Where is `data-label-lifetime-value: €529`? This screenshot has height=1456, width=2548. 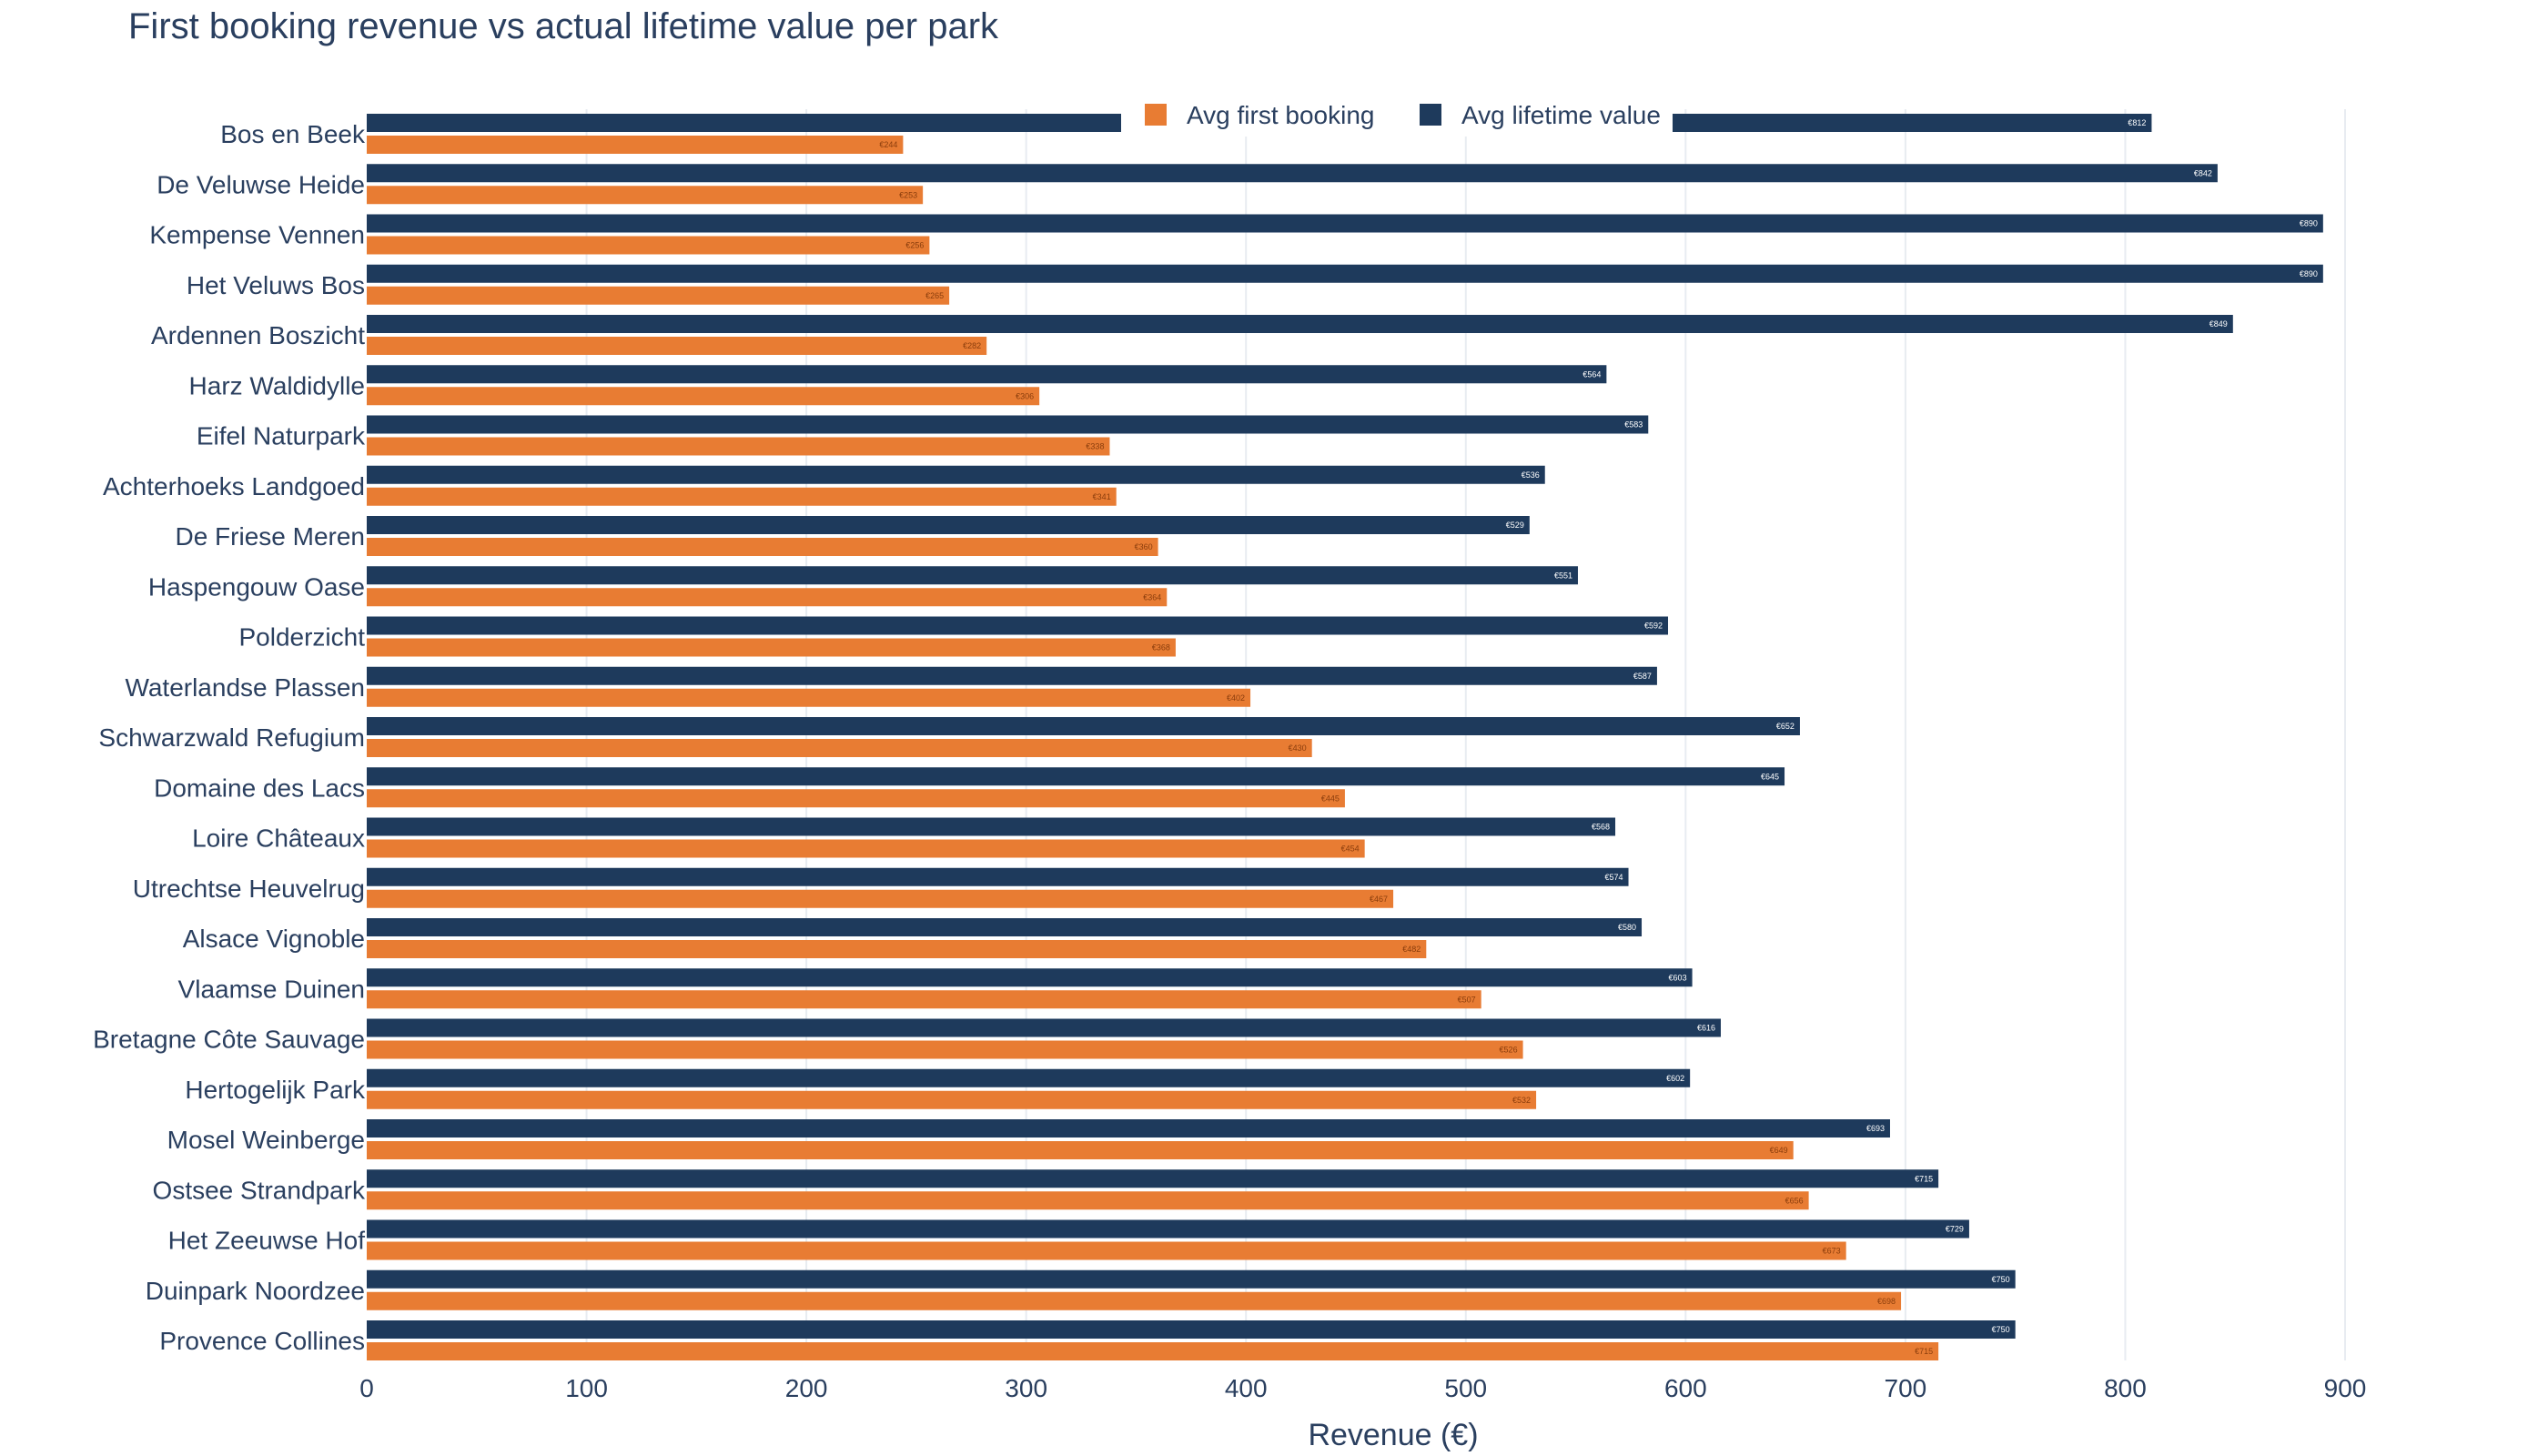
data-label-lifetime-value: €529 is located at coordinates (1515, 526).